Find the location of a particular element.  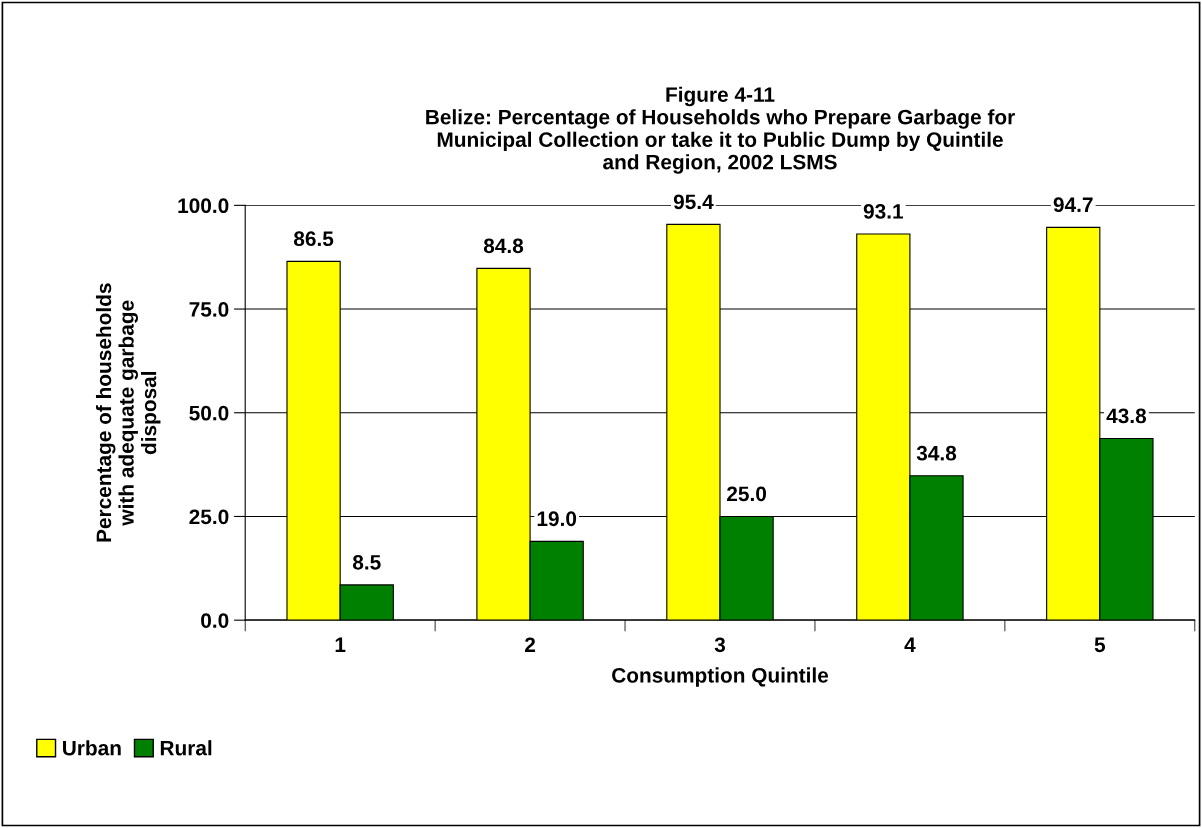

y-tick-label: 75.0 is located at coordinates (209, 309).